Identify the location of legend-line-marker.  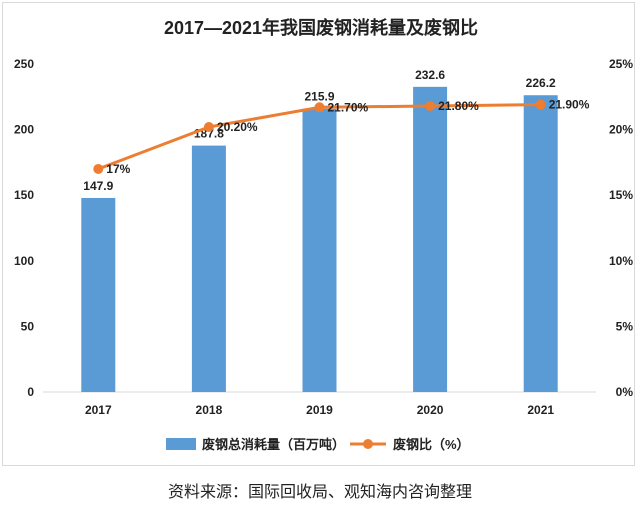
(368, 444).